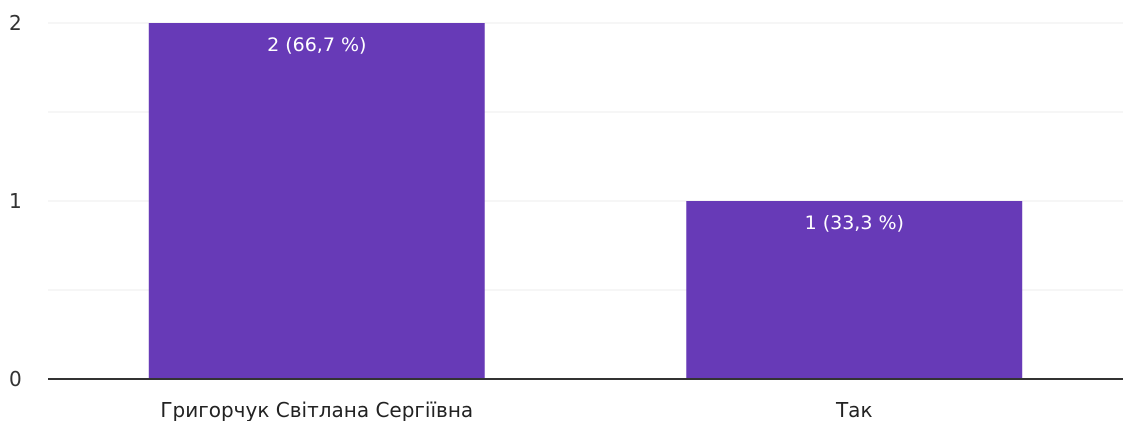  What do you see at coordinates (15, 201) in the screenshot?
I see `y-tick-label: 1` at bounding box center [15, 201].